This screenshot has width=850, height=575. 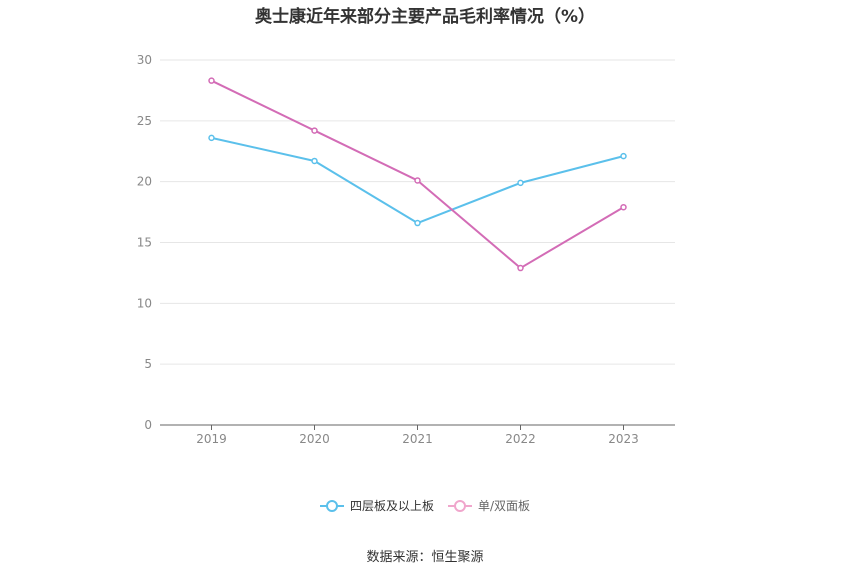 What do you see at coordinates (417, 439) in the screenshot?
I see `x-tick-label-2: 2021` at bounding box center [417, 439].